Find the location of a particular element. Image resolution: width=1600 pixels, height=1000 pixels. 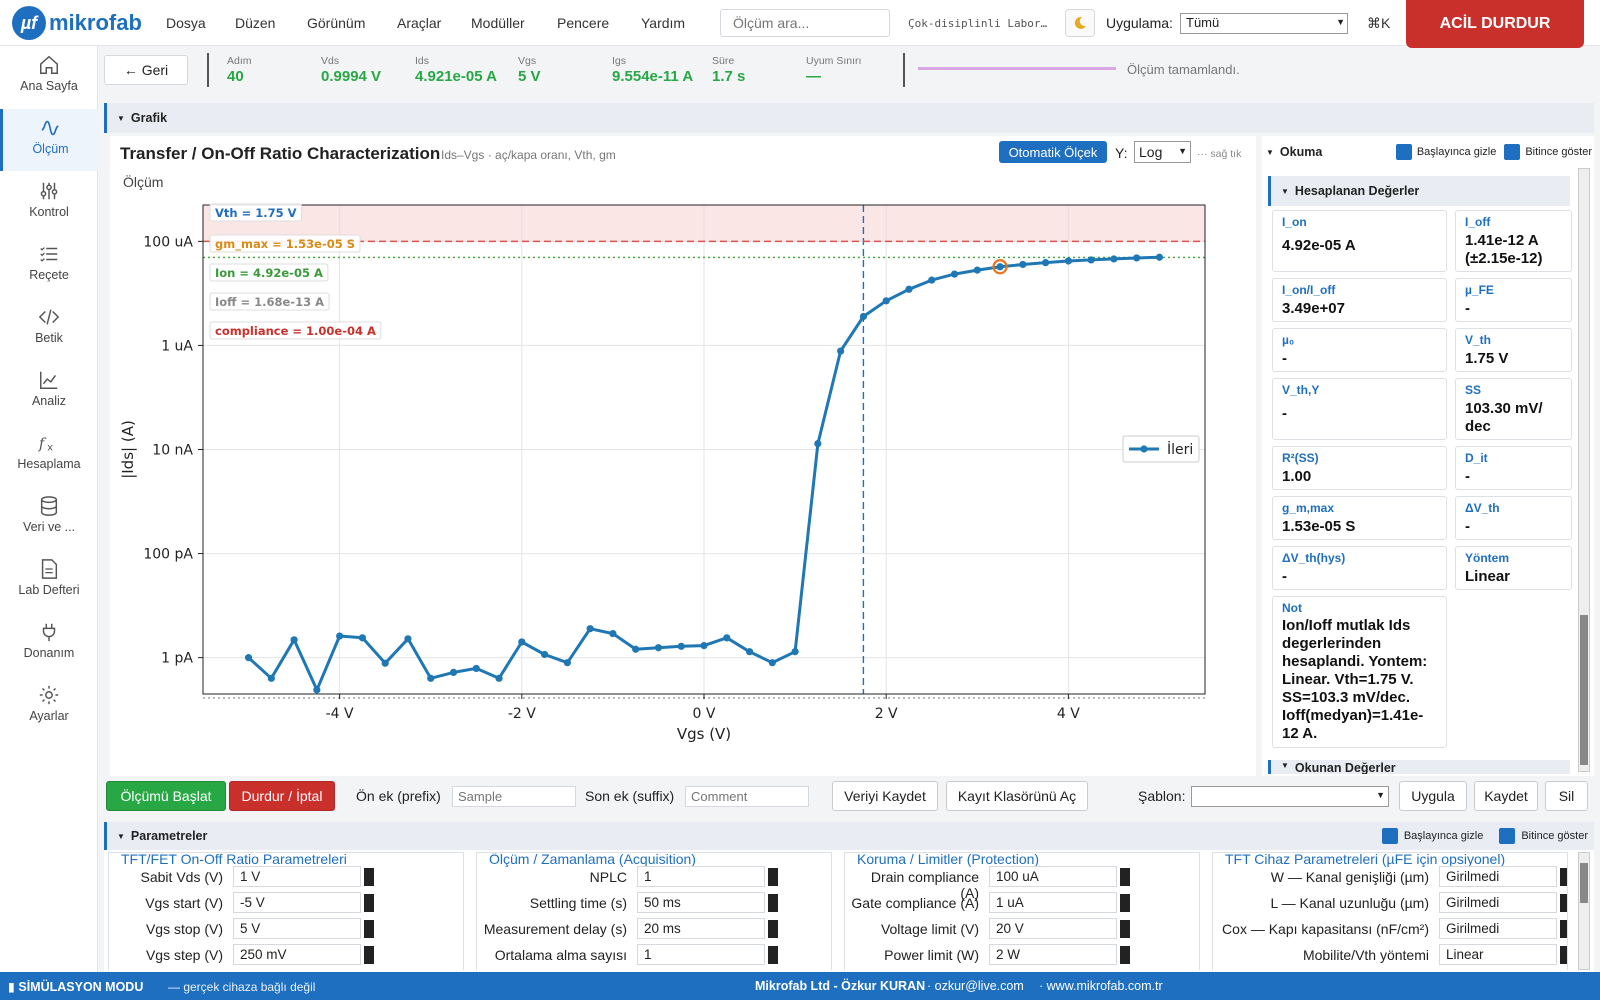

computed-values-header: ▼ Hesaplanan Değerler is located at coordinates (1419, 191).